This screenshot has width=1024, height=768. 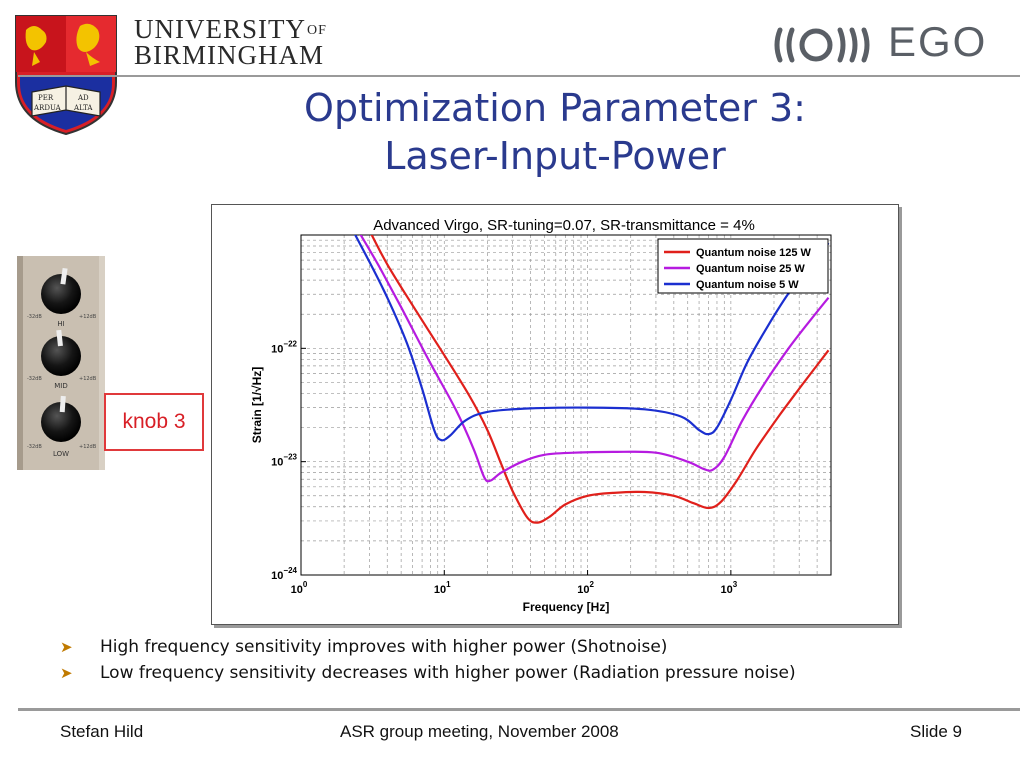 What do you see at coordinates (62, 297) in the screenshot?
I see `knob-hi: HI -32dB +12dB` at bounding box center [62, 297].